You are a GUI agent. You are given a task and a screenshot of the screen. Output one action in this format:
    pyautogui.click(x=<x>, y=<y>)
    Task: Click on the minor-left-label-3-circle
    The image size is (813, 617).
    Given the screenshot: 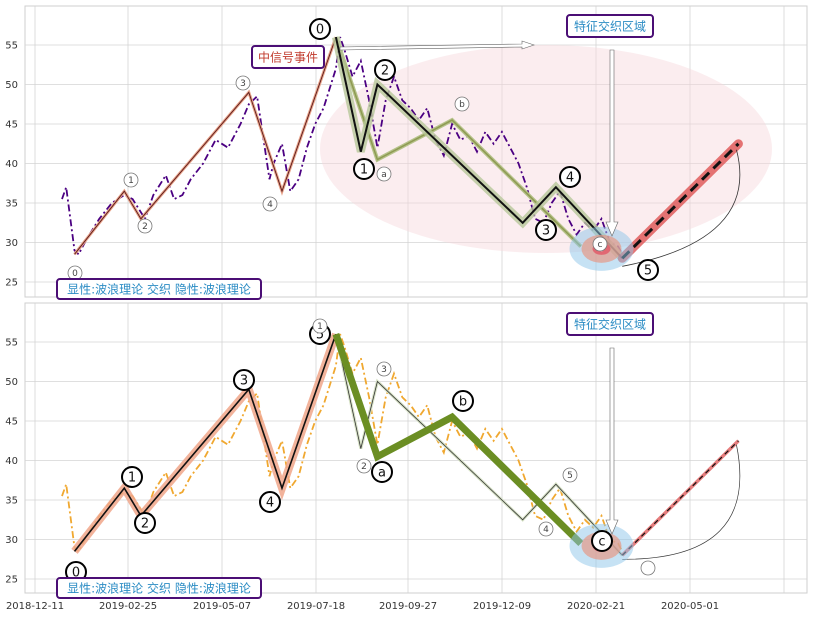 What is the action you would take?
    pyautogui.click(x=243, y=83)
    